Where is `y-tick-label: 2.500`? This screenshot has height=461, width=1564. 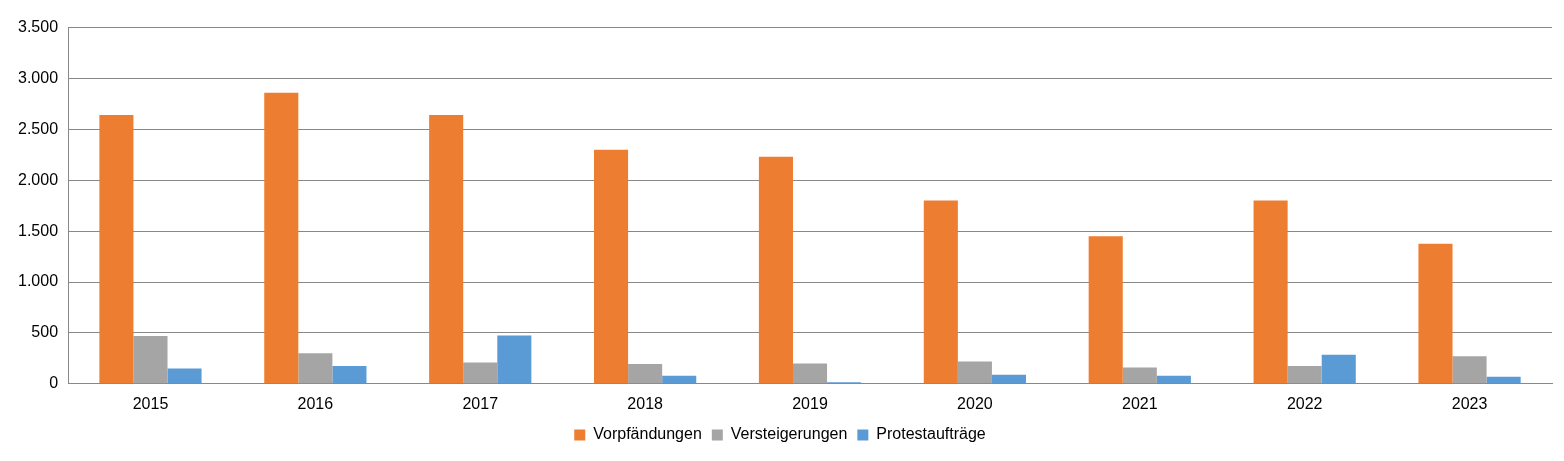 y-tick-label: 2.500 is located at coordinates (38, 128).